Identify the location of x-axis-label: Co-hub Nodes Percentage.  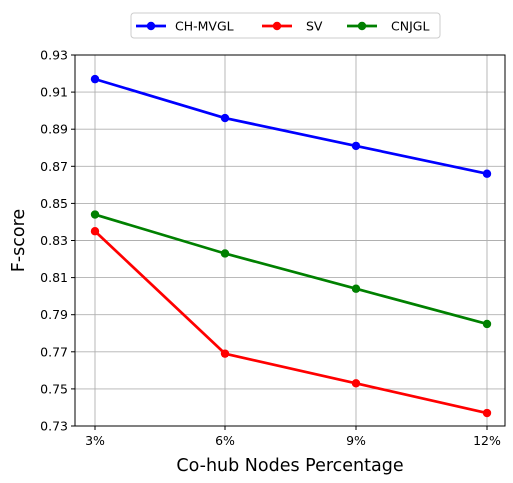
(289, 466).